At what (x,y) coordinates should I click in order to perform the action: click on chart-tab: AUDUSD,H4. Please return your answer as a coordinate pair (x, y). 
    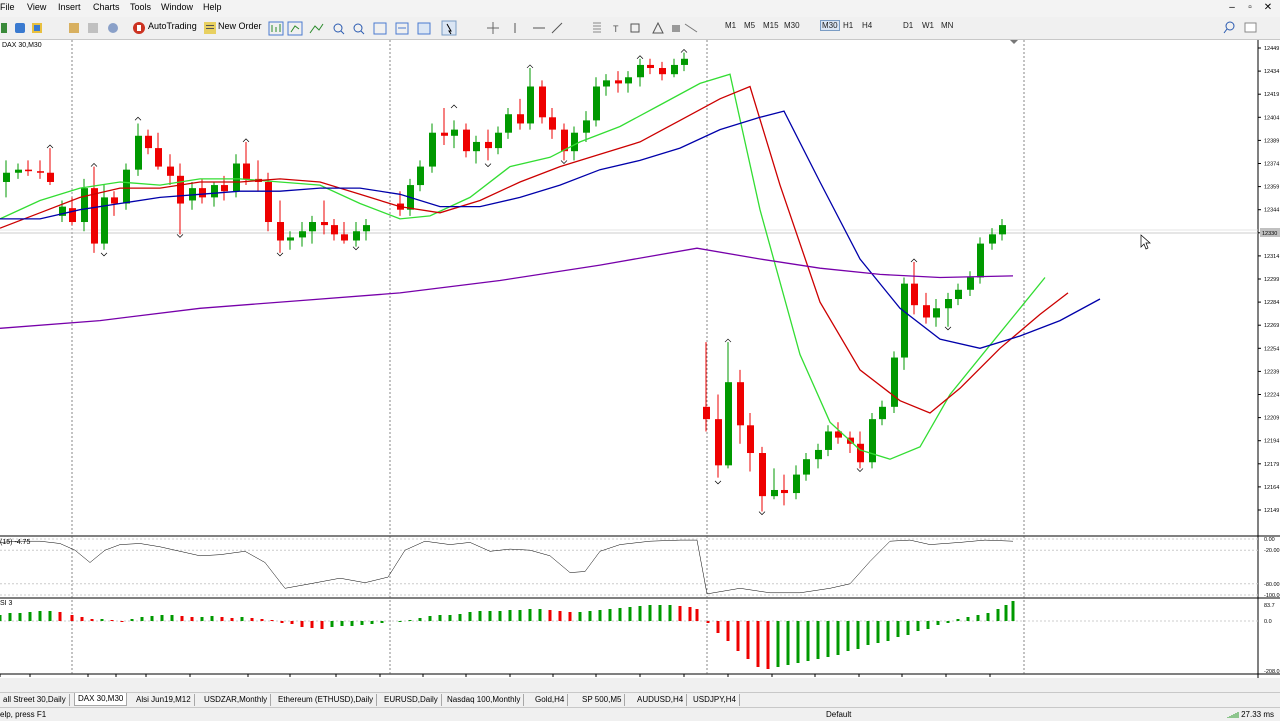
    Looking at the image, I should click on (661, 700).